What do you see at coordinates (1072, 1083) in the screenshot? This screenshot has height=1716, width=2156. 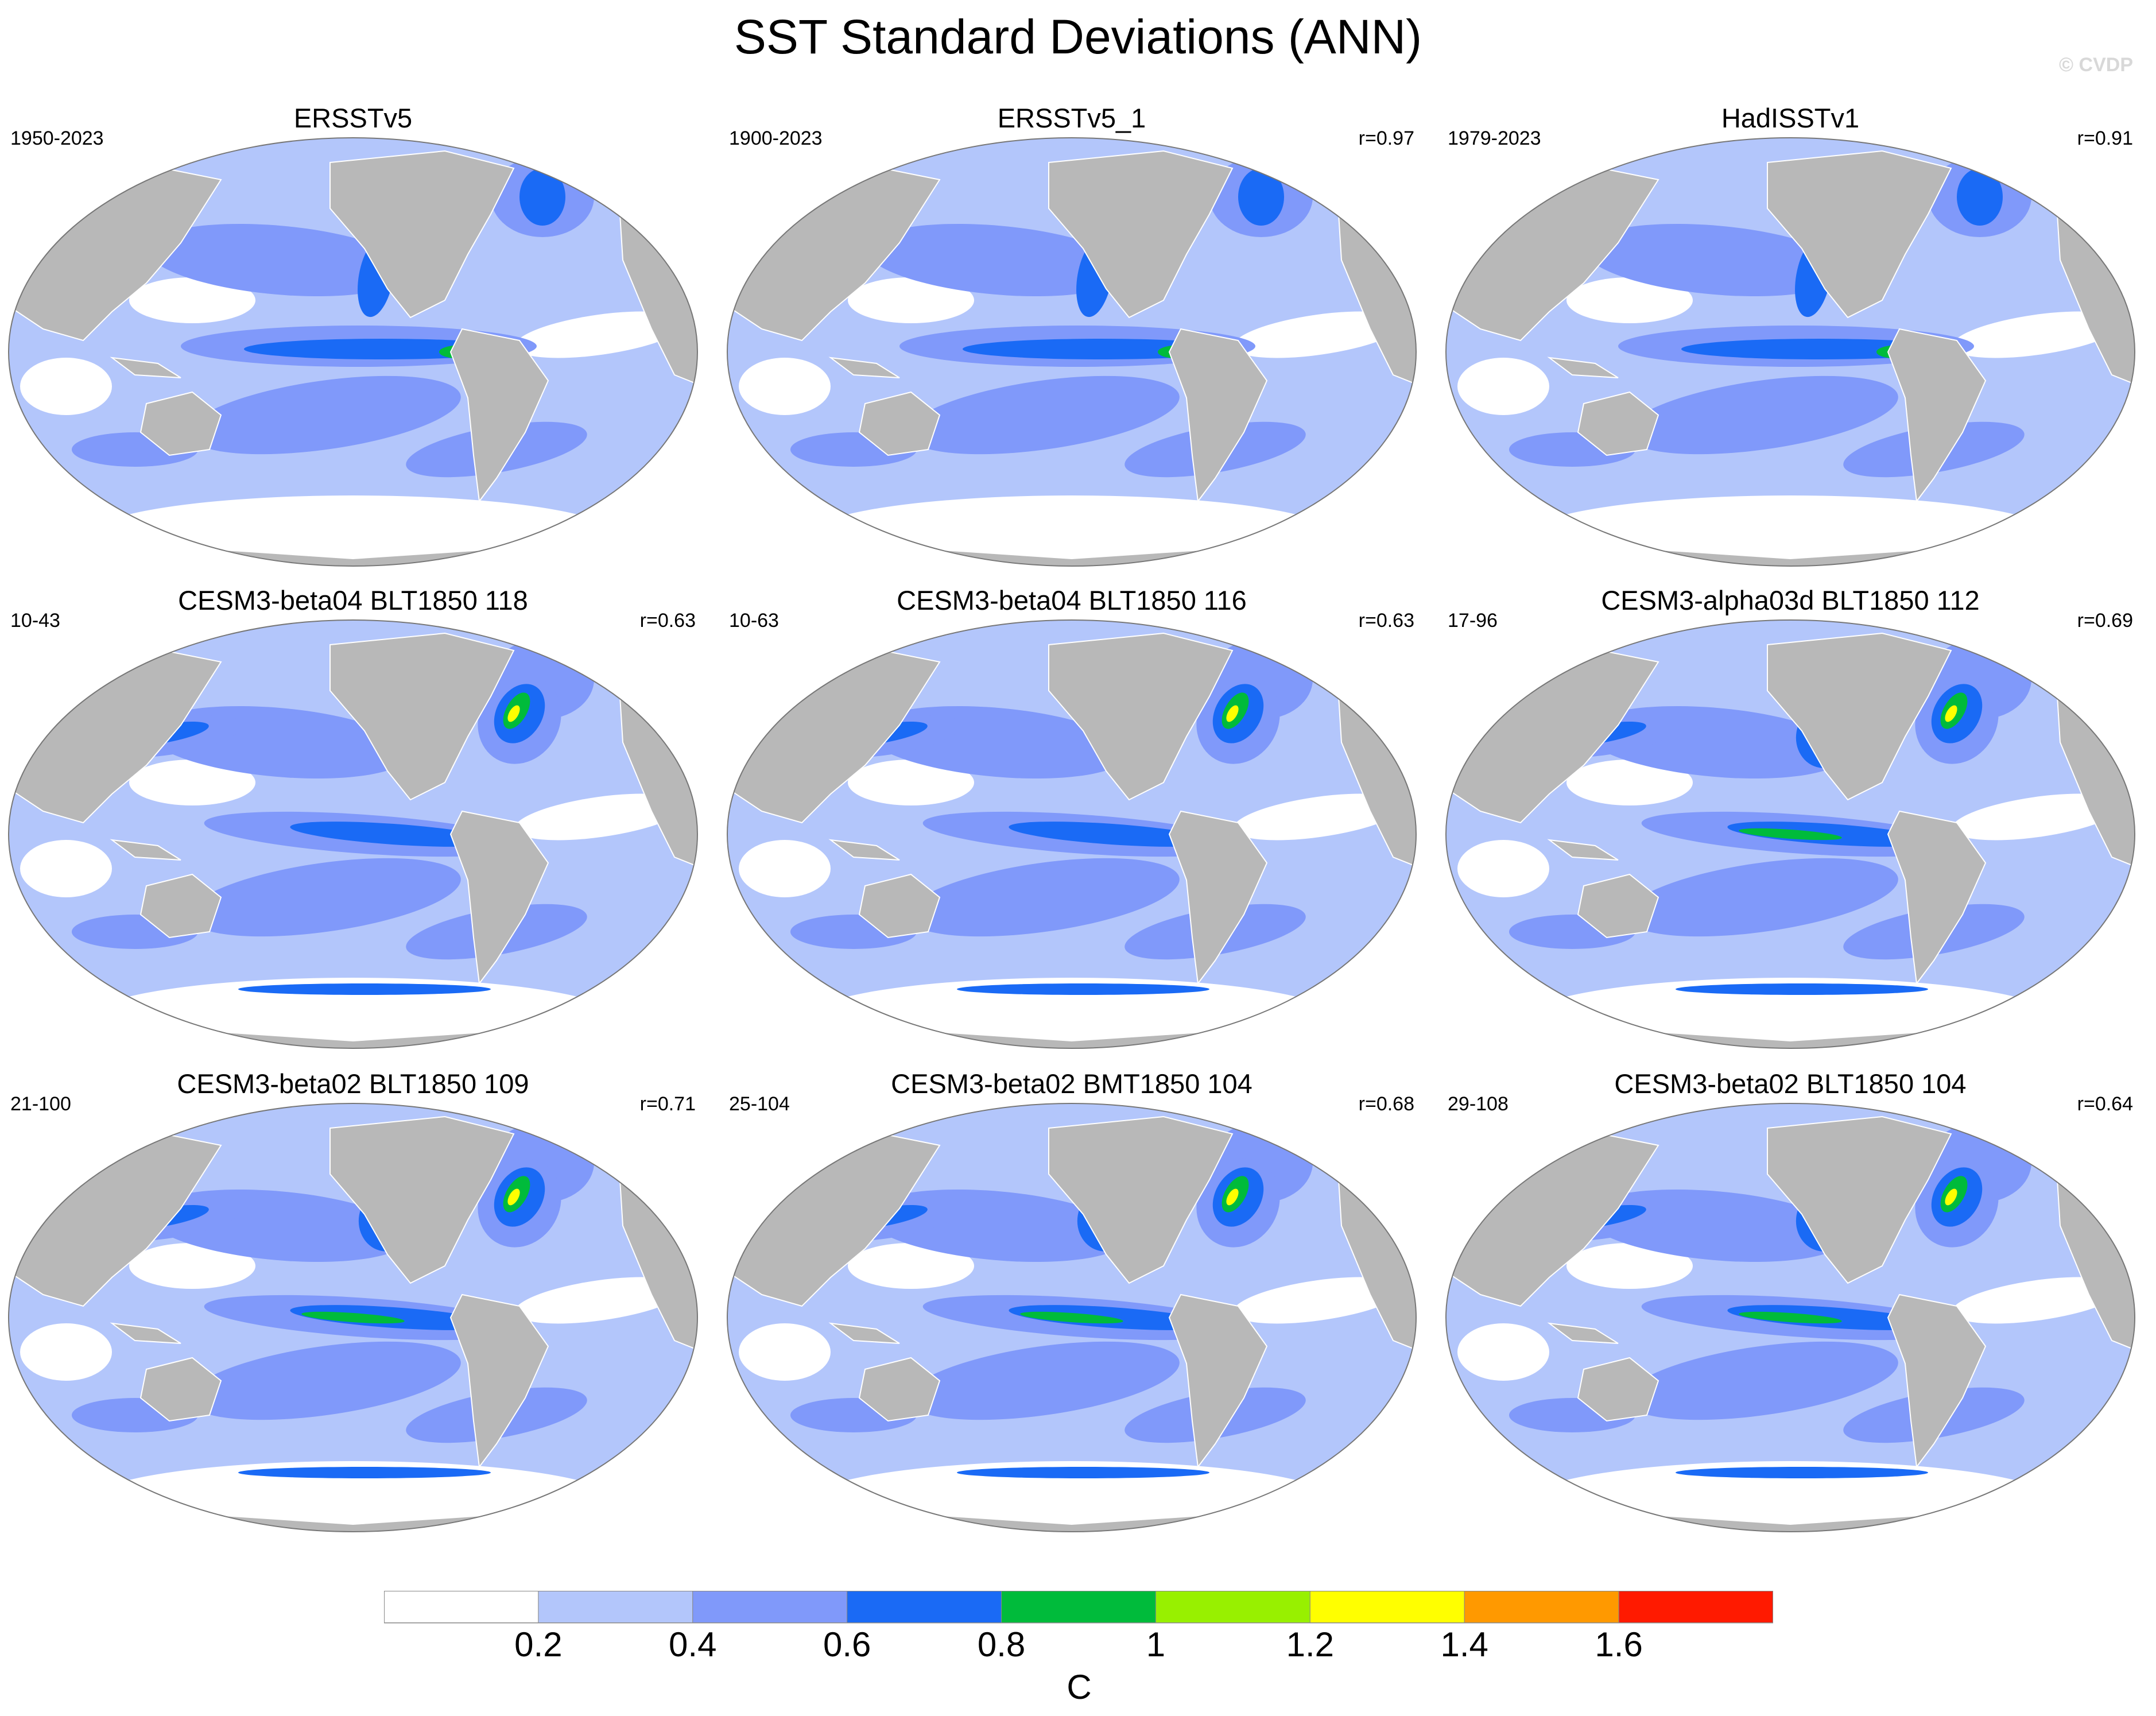 I see `panel-title: CESM3-beta02 BMT1850 104` at bounding box center [1072, 1083].